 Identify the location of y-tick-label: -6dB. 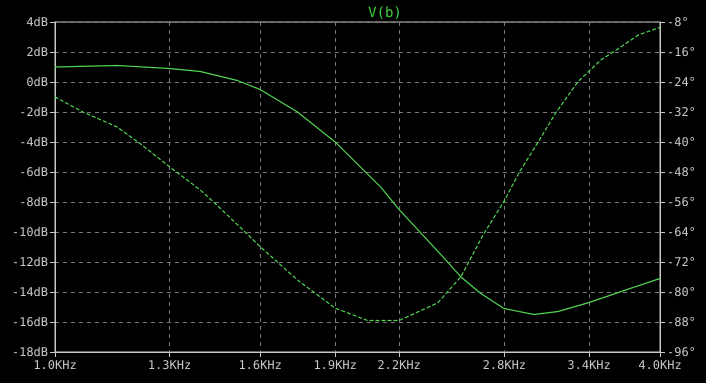
(33, 172).